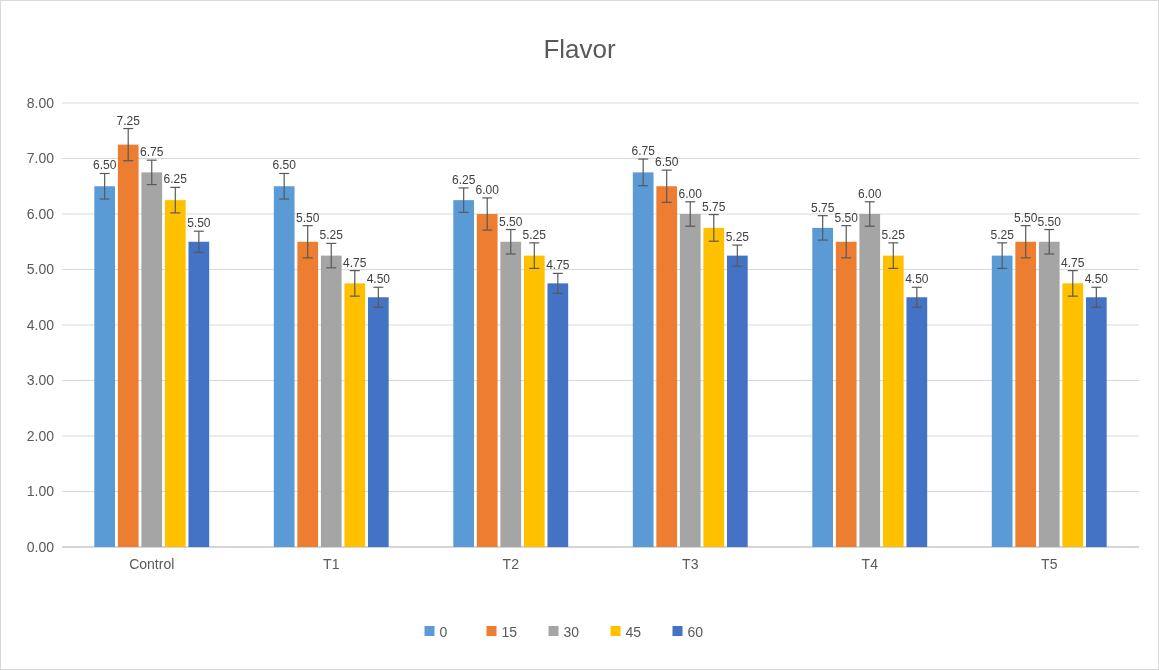  Describe the element at coordinates (331, 564) in the screenshot. I see `x-tick-label: T1` at that location.